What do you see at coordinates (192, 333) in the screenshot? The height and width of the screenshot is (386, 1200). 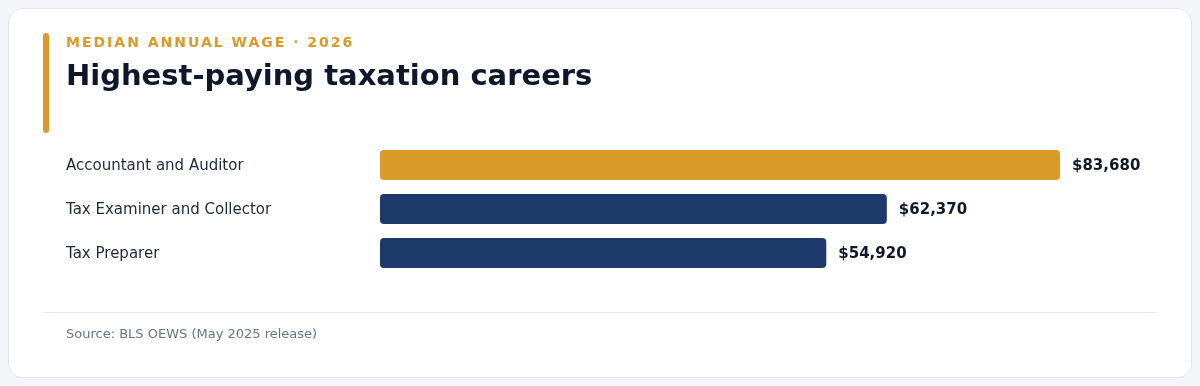 I see `source-note: Source: BLS OEWS (May 2025 release)` at bounding box center [192, 333].